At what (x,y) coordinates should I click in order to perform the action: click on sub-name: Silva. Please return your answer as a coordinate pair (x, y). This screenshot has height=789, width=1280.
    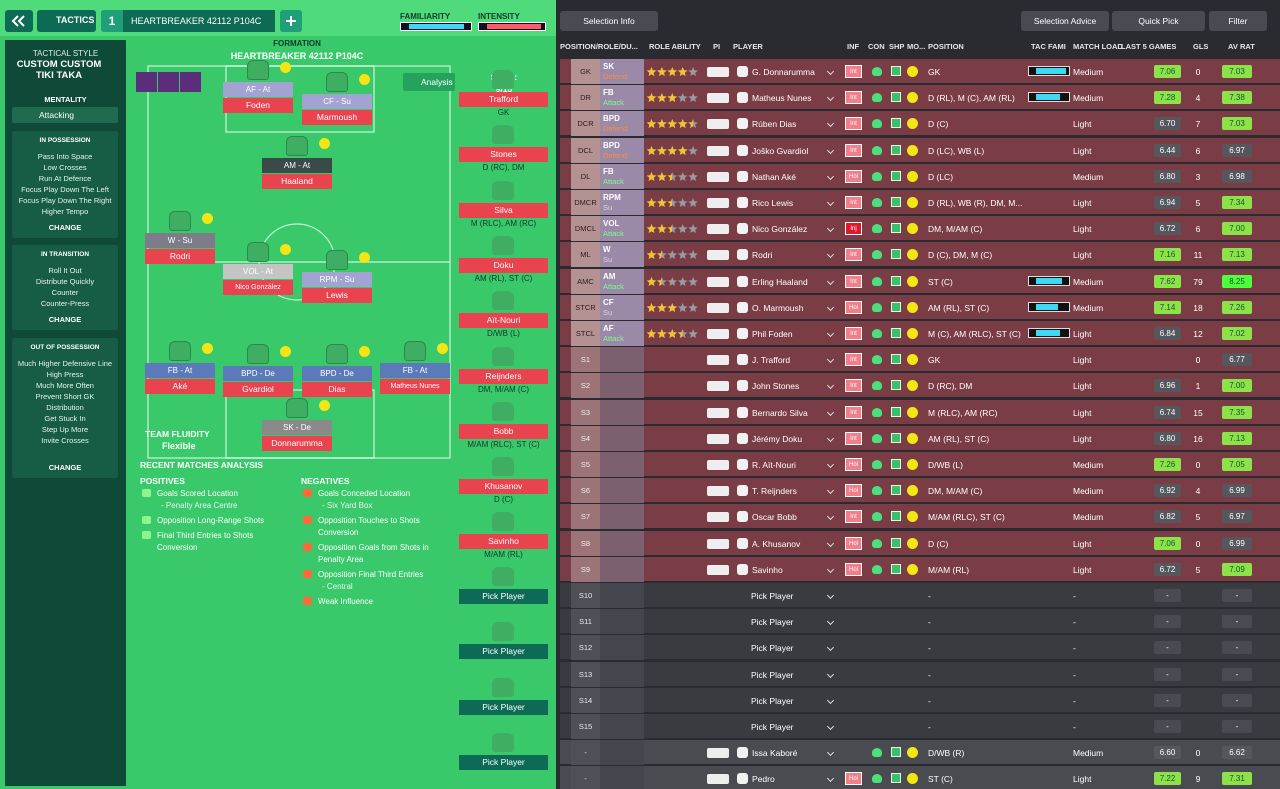
    Looking at the image, I should click on (503, 210).